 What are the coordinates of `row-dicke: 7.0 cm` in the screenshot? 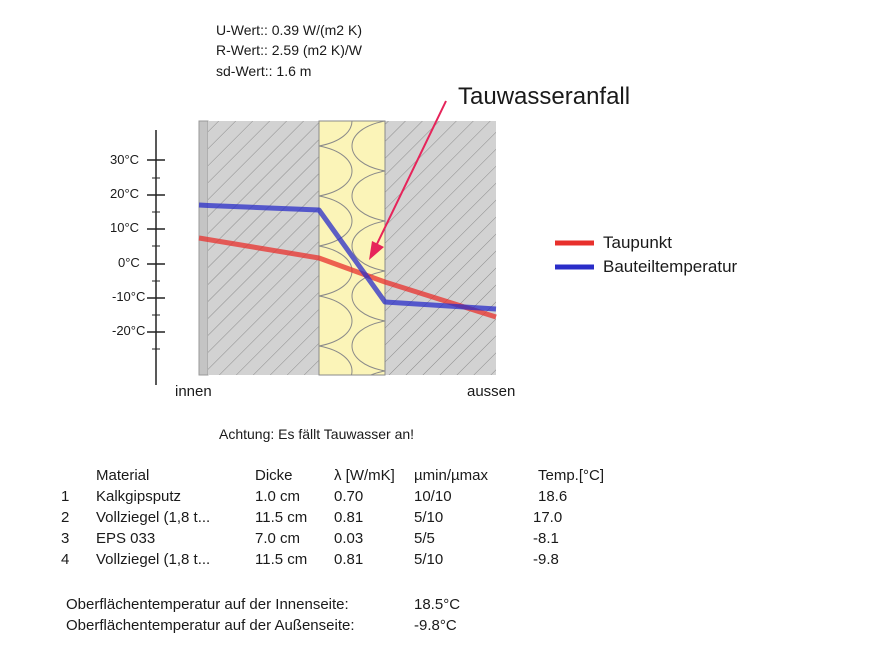 It's located at (278, 538).